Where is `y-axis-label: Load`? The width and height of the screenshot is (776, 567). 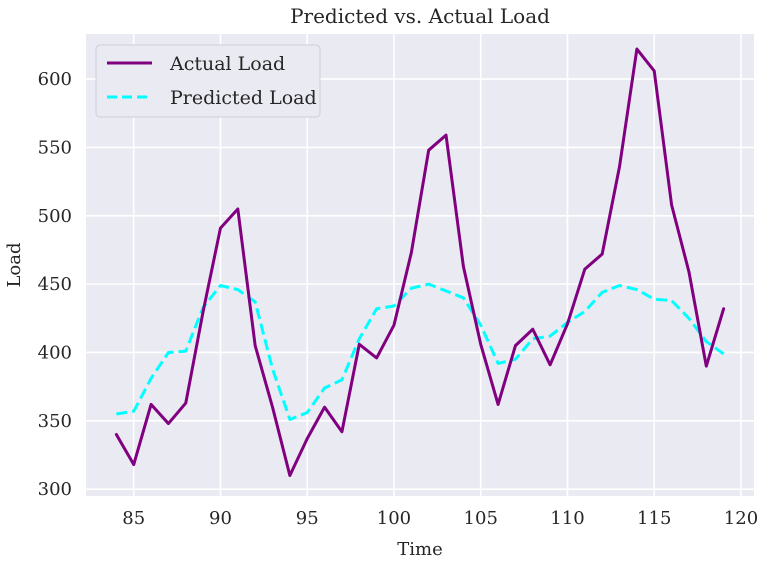
y-axis-label: Load is located at coordinates (14, 264).